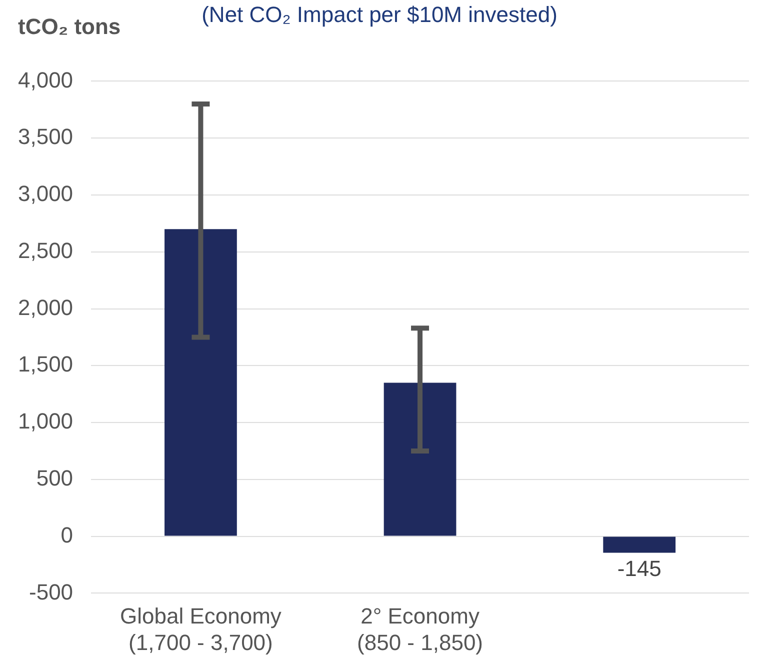  What do you see at coordinates (69, 27) in the screenshot?
I see `y-axis-title: tCO₂ tons` at bounding box center [69, 27].